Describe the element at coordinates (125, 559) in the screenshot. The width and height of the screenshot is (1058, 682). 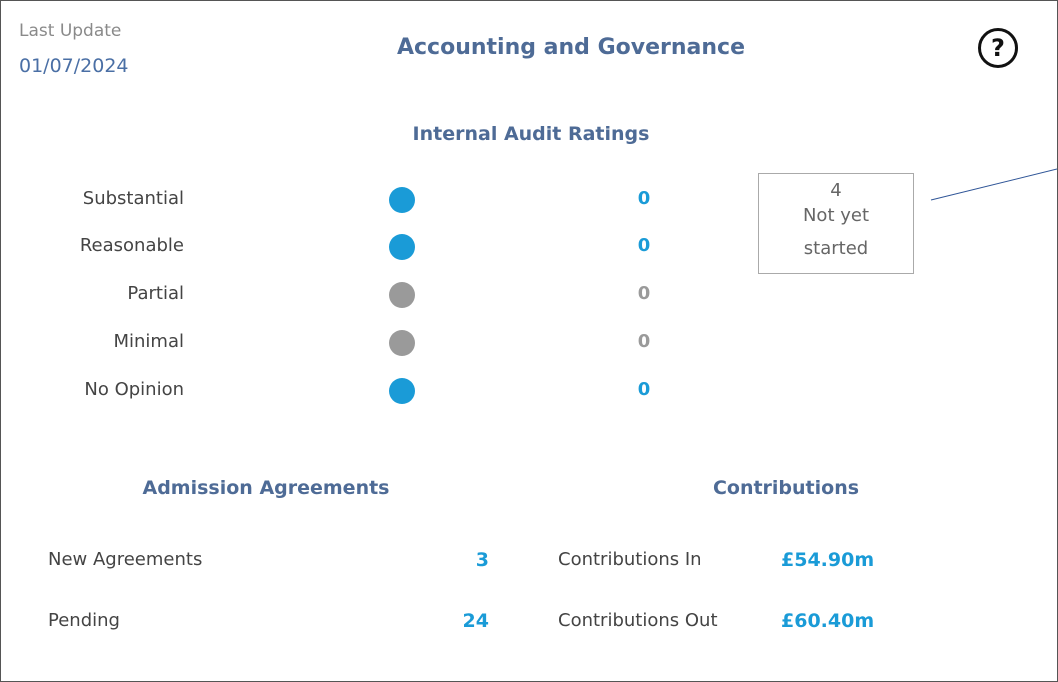
I see `admission-label: New Agreements` at that location.